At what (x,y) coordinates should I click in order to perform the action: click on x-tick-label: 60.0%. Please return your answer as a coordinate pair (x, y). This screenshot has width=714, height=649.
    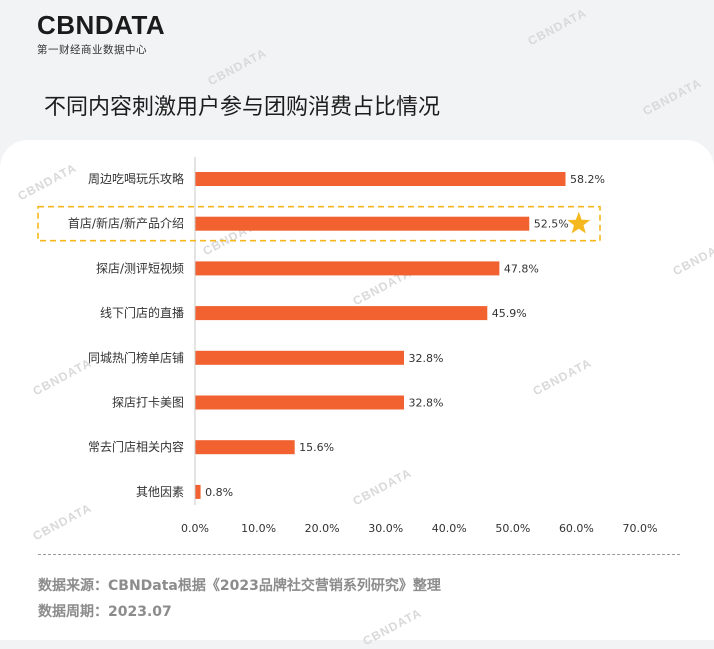
    Looking at the image, I should click on (576, 528).